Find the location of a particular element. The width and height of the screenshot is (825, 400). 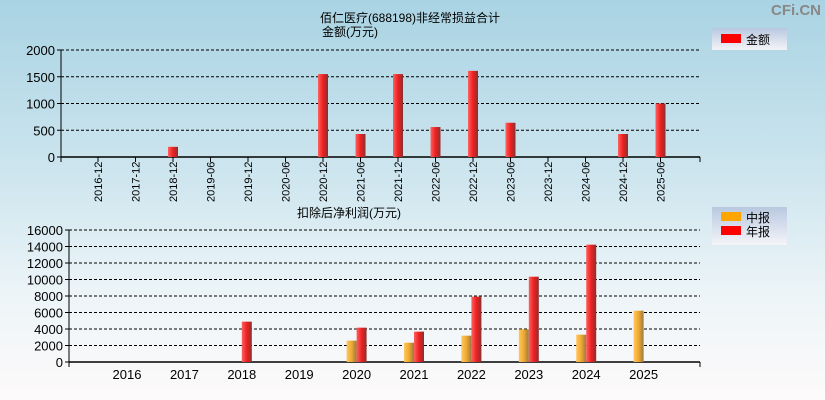

x-tick-label: 2022-12 is located at coordinates (474, 182).